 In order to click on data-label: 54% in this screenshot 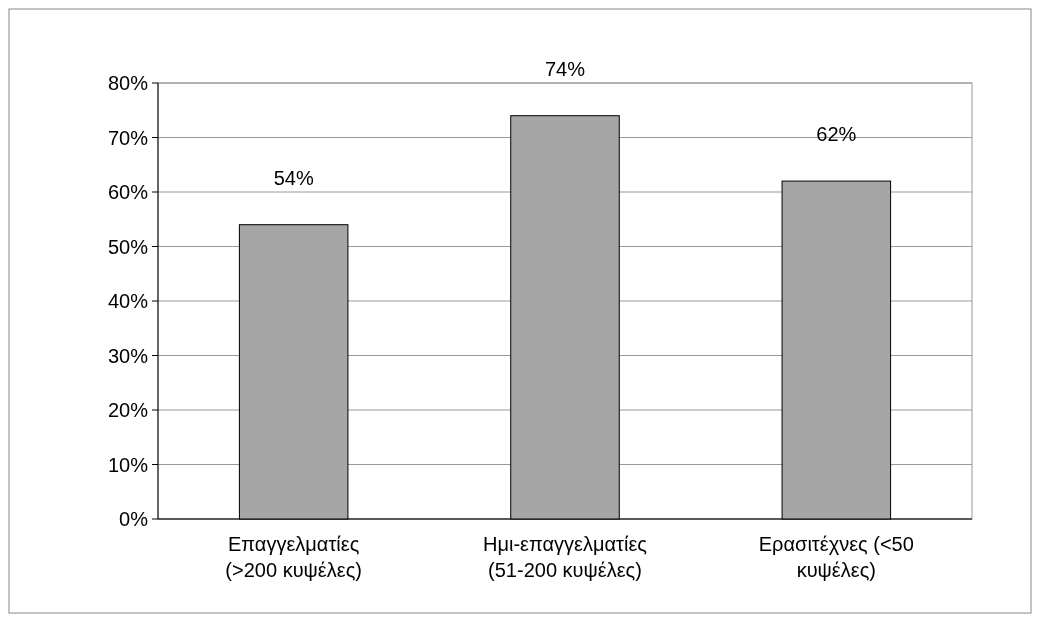, I will do `click(293, 177)`.